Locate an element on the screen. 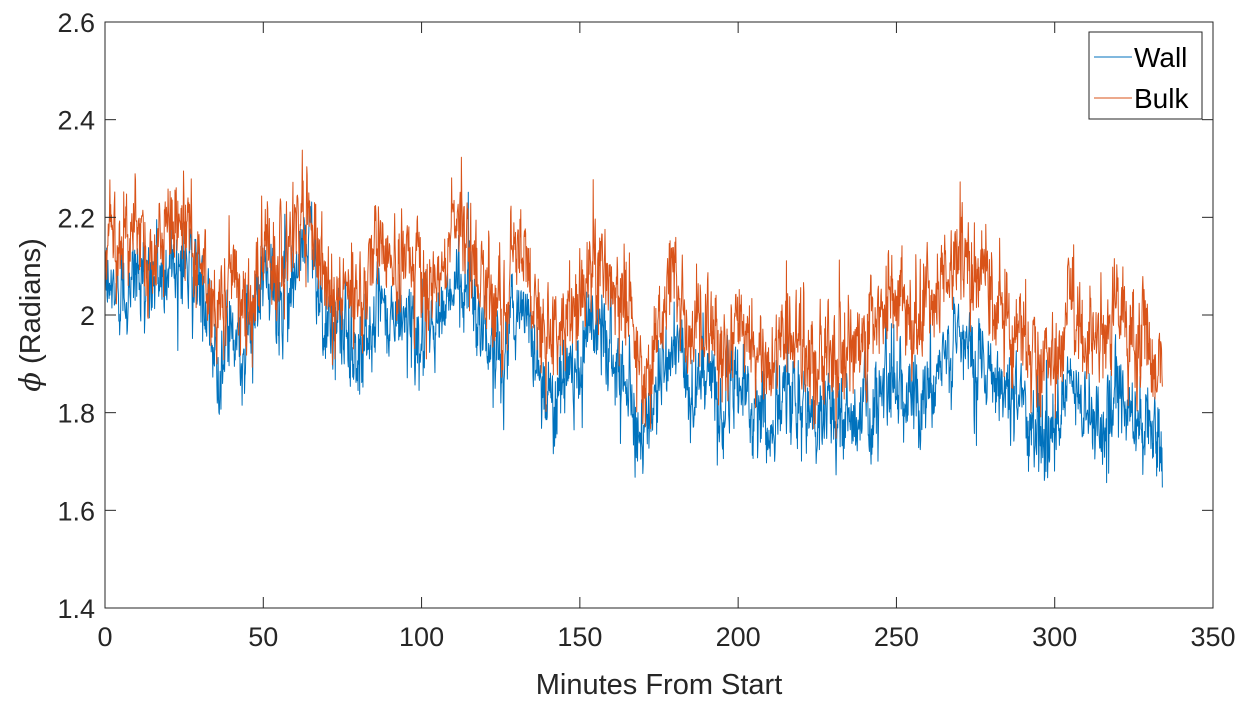  y-tick-label: 2.6 is located at coordinates (76, 23).